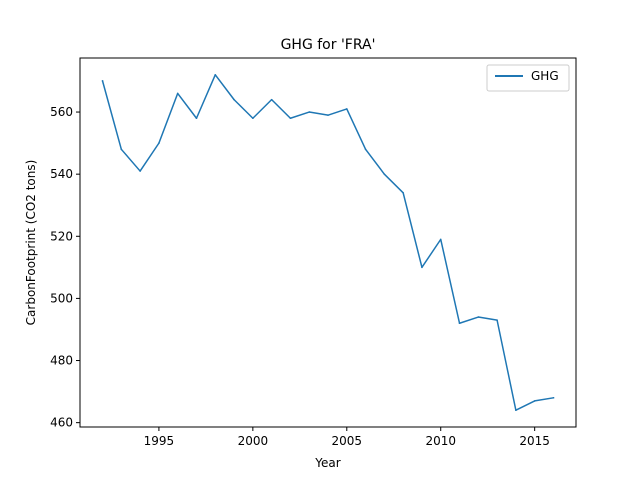 The height and width of the screenshot is (480, 640). What do you see at coordinates (534, 441) in the screenshot?
I see `x-tick-label-2015: 2015` at bounding box center [534, 441].